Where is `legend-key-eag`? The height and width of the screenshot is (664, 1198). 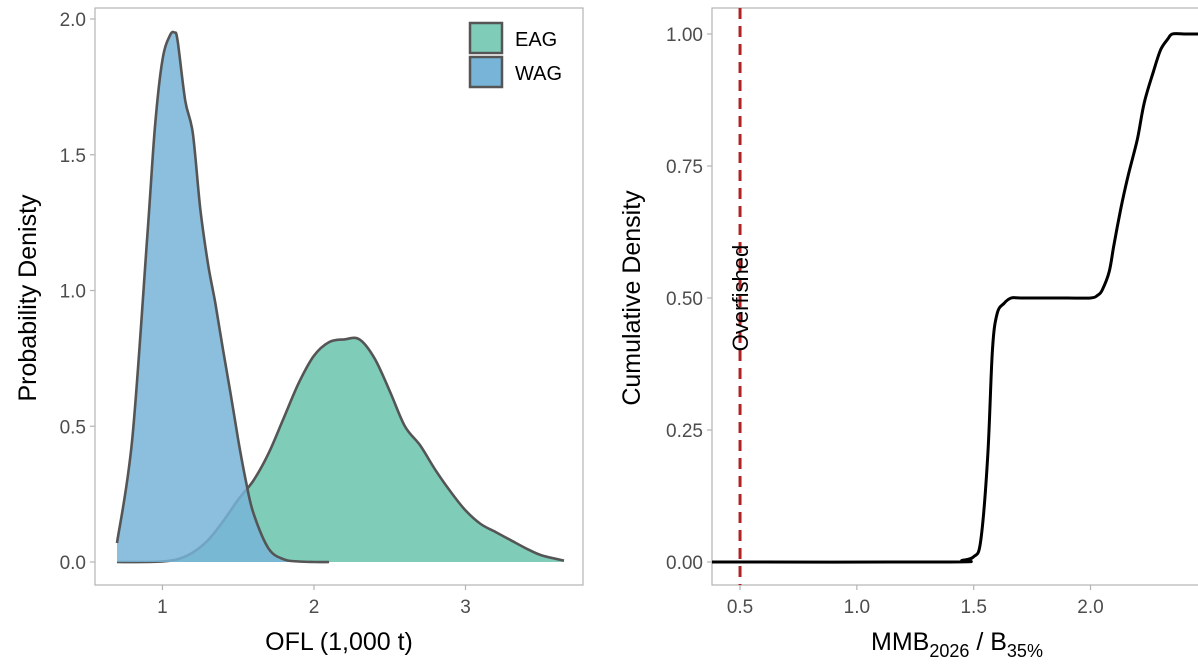
legend-key-eag is located at coordinates (486, 38).